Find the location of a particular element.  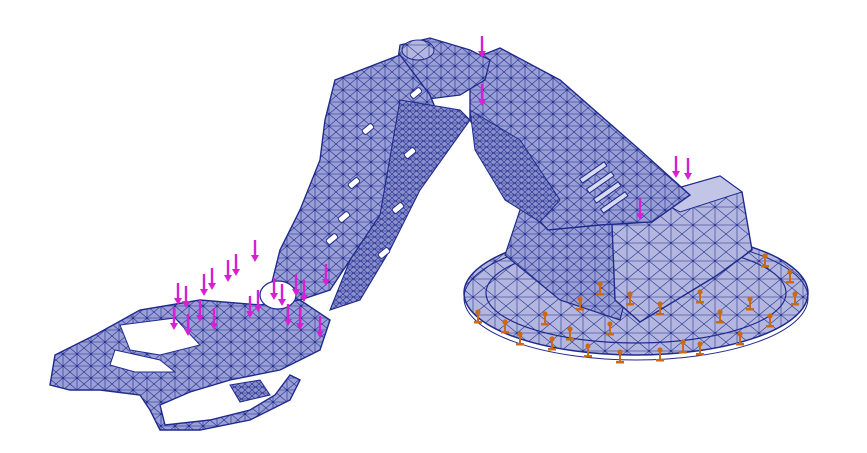

claw-gripper is located at coordinates (190, 355).